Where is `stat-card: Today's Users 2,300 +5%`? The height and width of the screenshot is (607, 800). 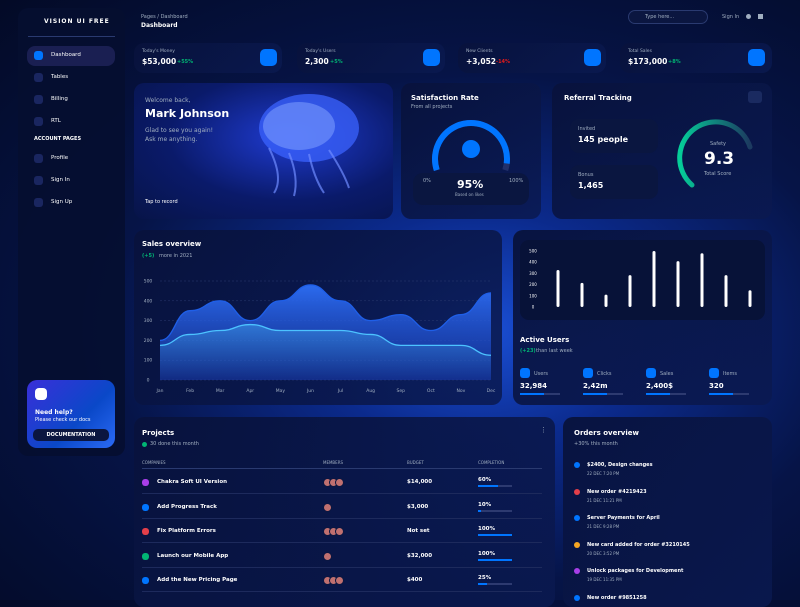
stat-card: Today's Users 2,300 +5% is located at coordinates (371, 58).